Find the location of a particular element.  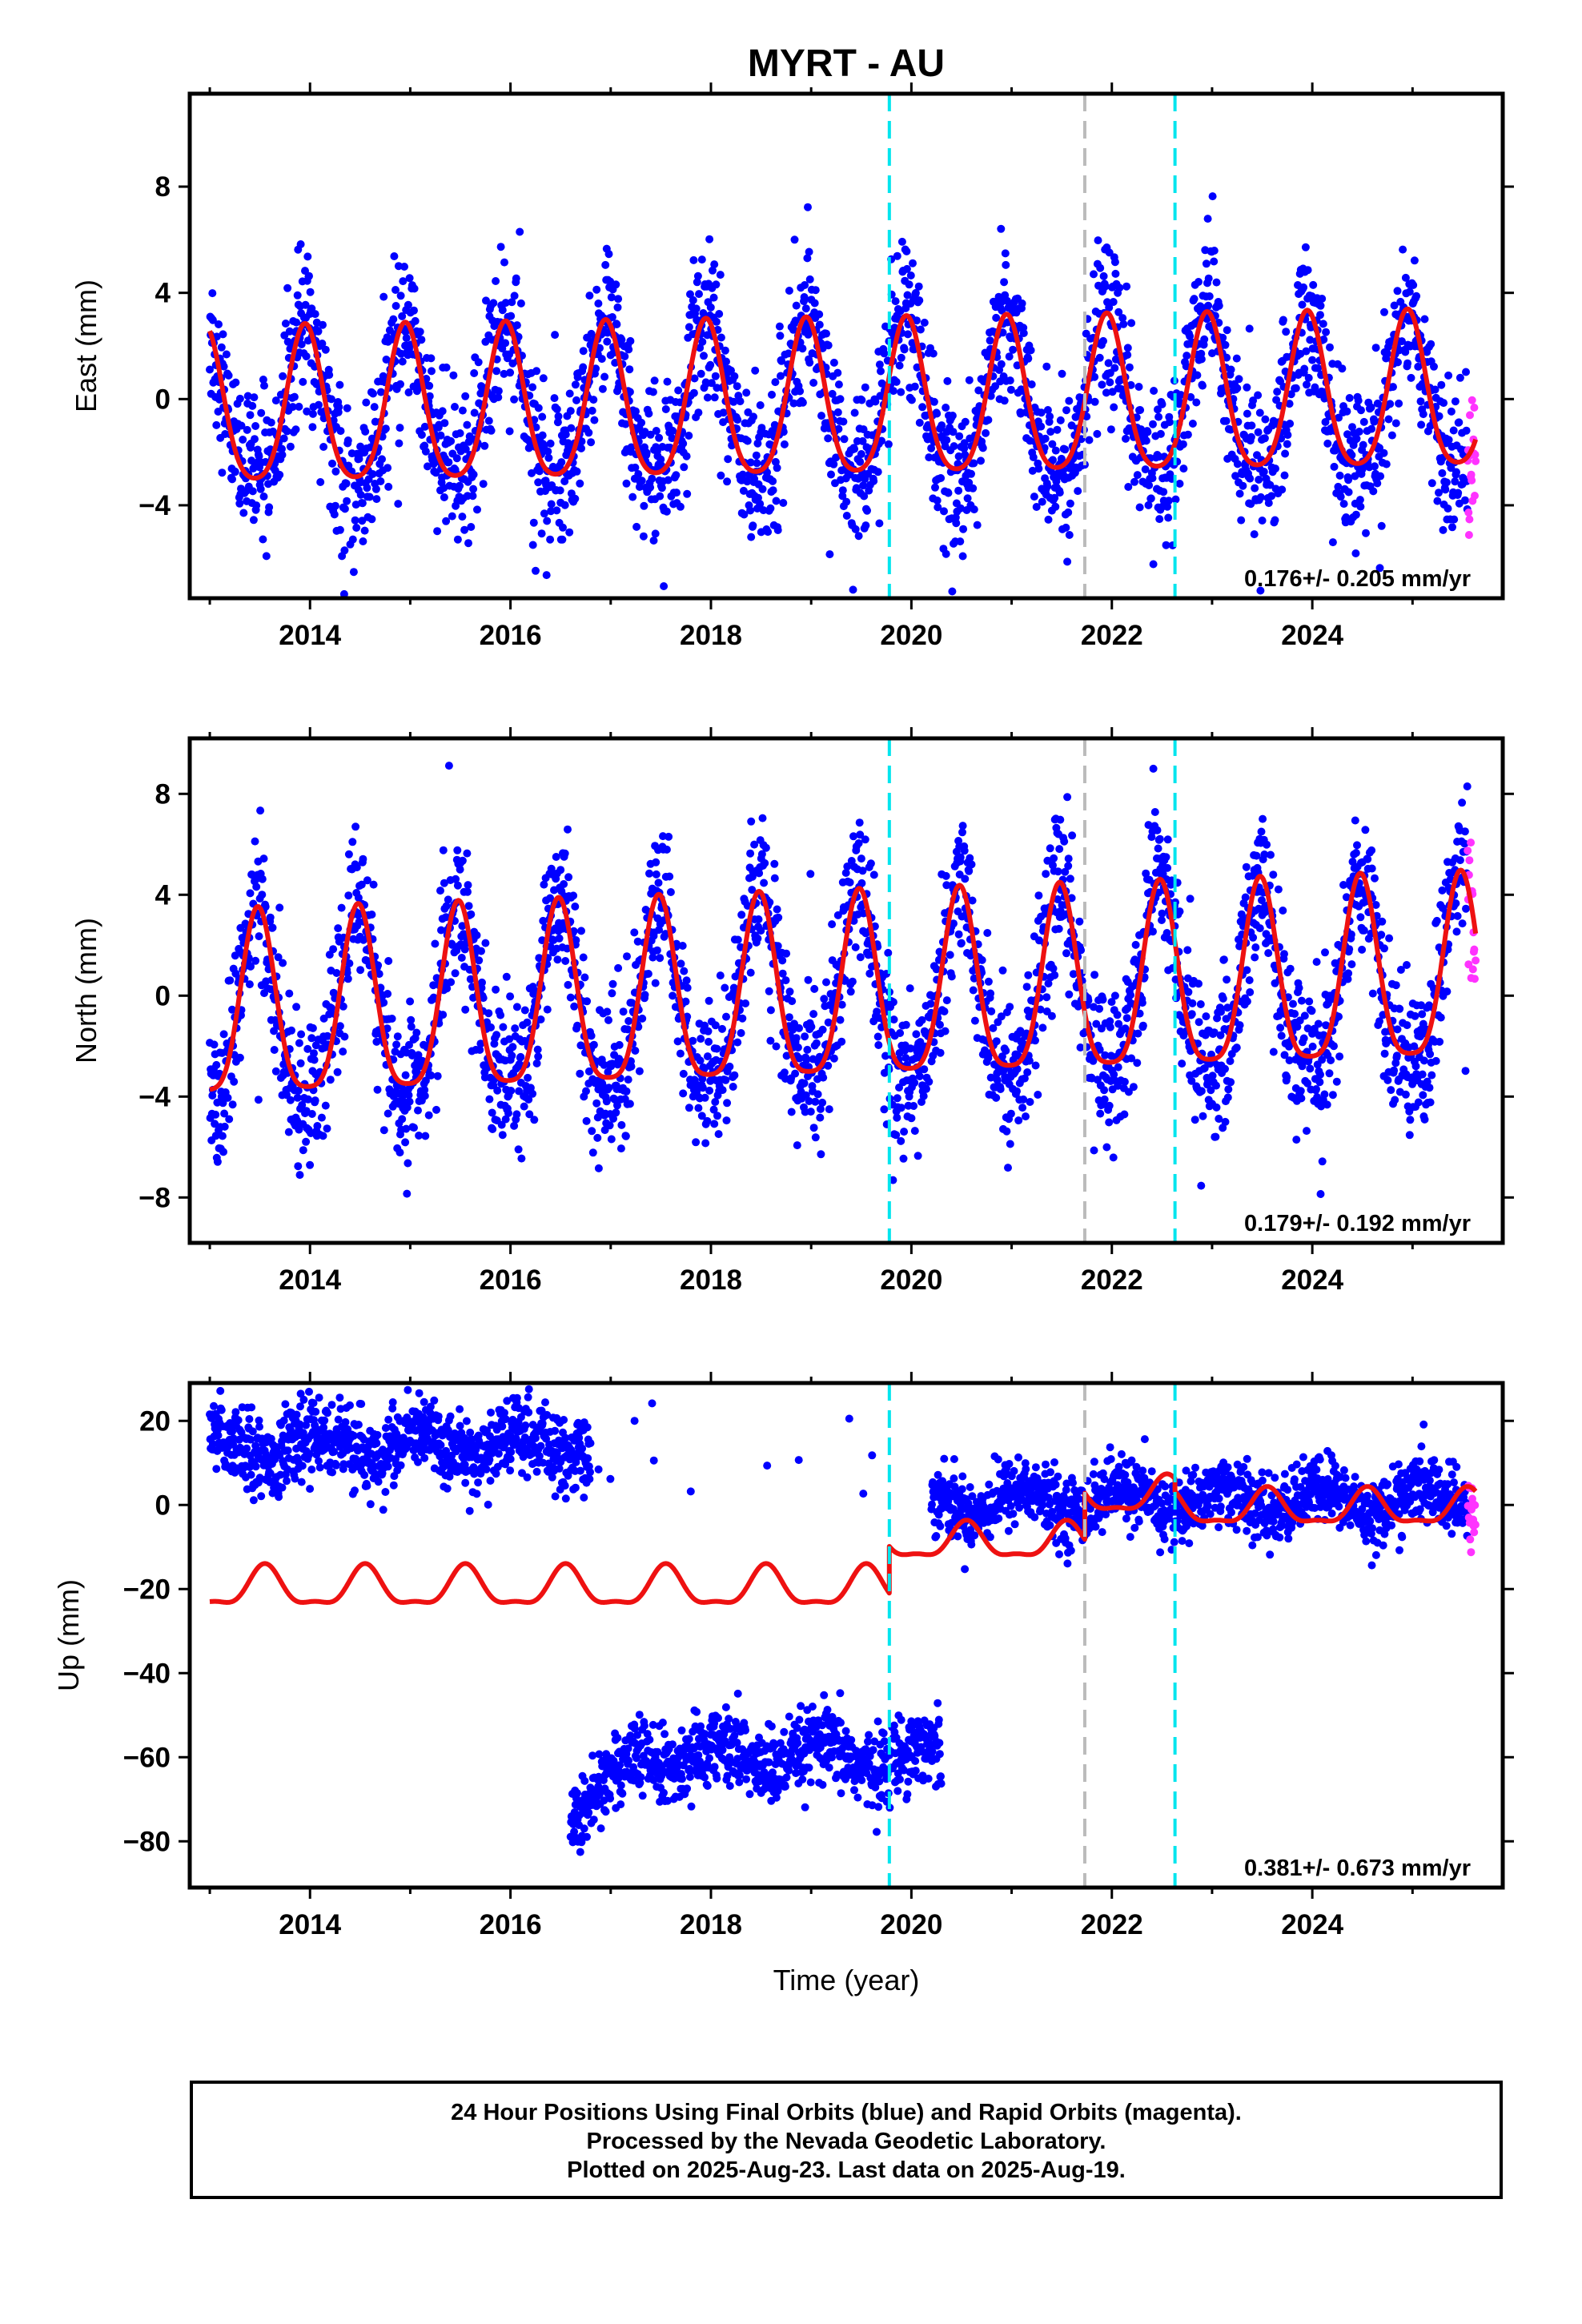

model-fit-curve-east is located at coordinates (843, 393).